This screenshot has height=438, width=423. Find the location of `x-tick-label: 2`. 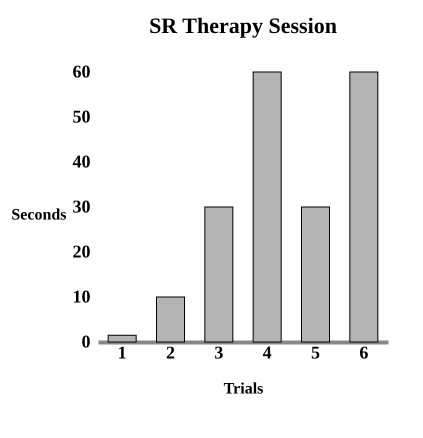

x-tick-label: 2 is located at coordinates (170, 352).